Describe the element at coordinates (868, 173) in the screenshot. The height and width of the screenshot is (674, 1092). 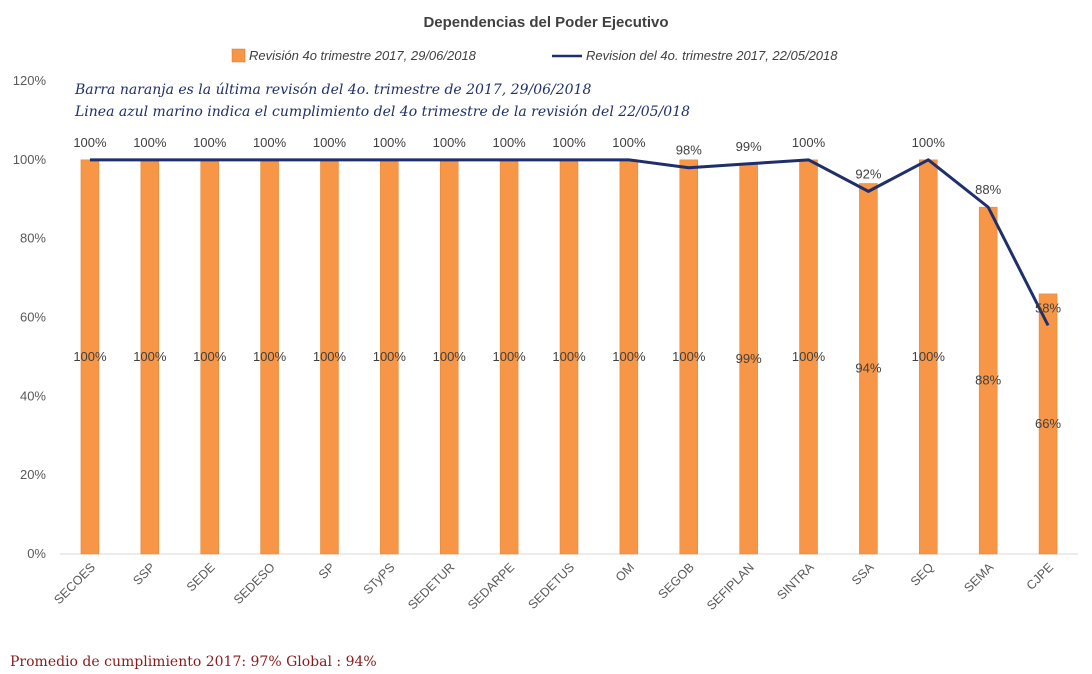
I see `line-data-label: 92%` at that location.